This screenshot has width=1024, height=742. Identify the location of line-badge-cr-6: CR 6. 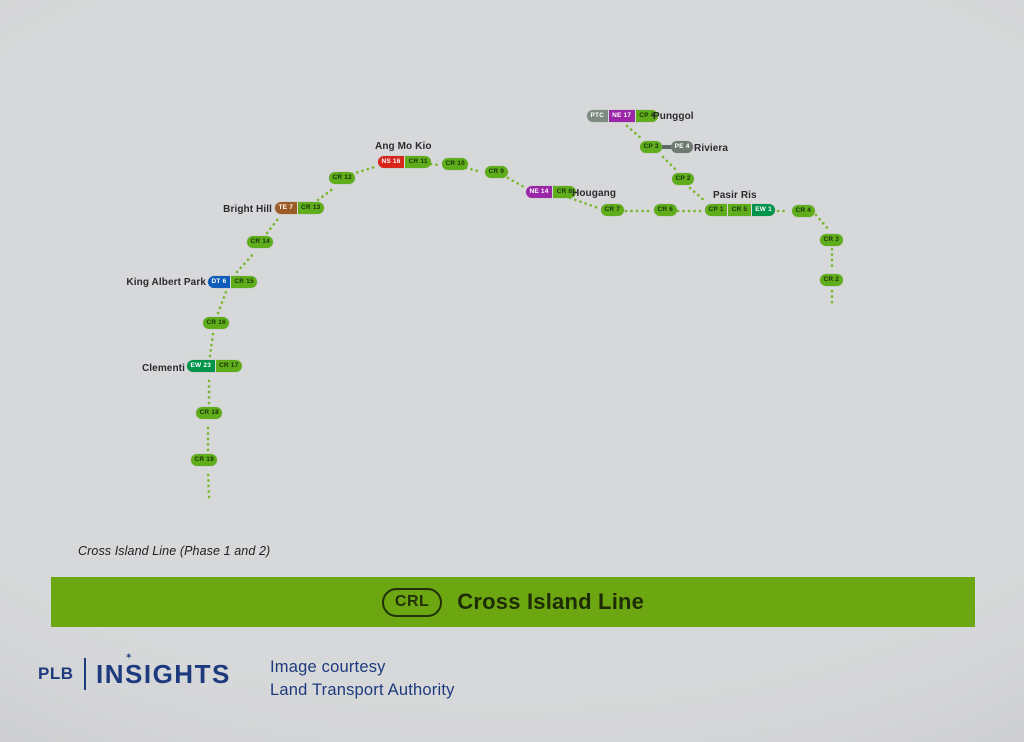
(665, 210).